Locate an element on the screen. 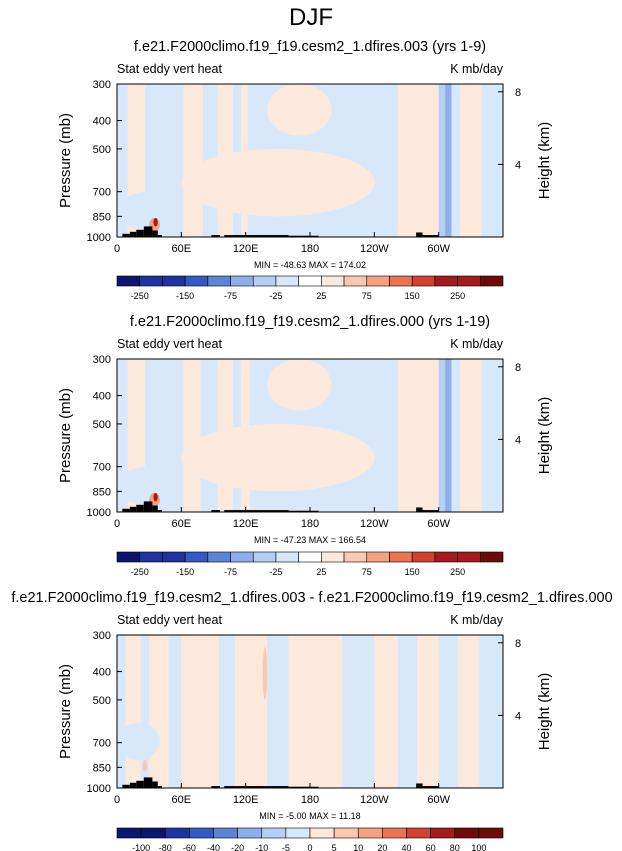 The image size is (622, 851). colorbar-label: 150 is located at coordinates (412, 296).